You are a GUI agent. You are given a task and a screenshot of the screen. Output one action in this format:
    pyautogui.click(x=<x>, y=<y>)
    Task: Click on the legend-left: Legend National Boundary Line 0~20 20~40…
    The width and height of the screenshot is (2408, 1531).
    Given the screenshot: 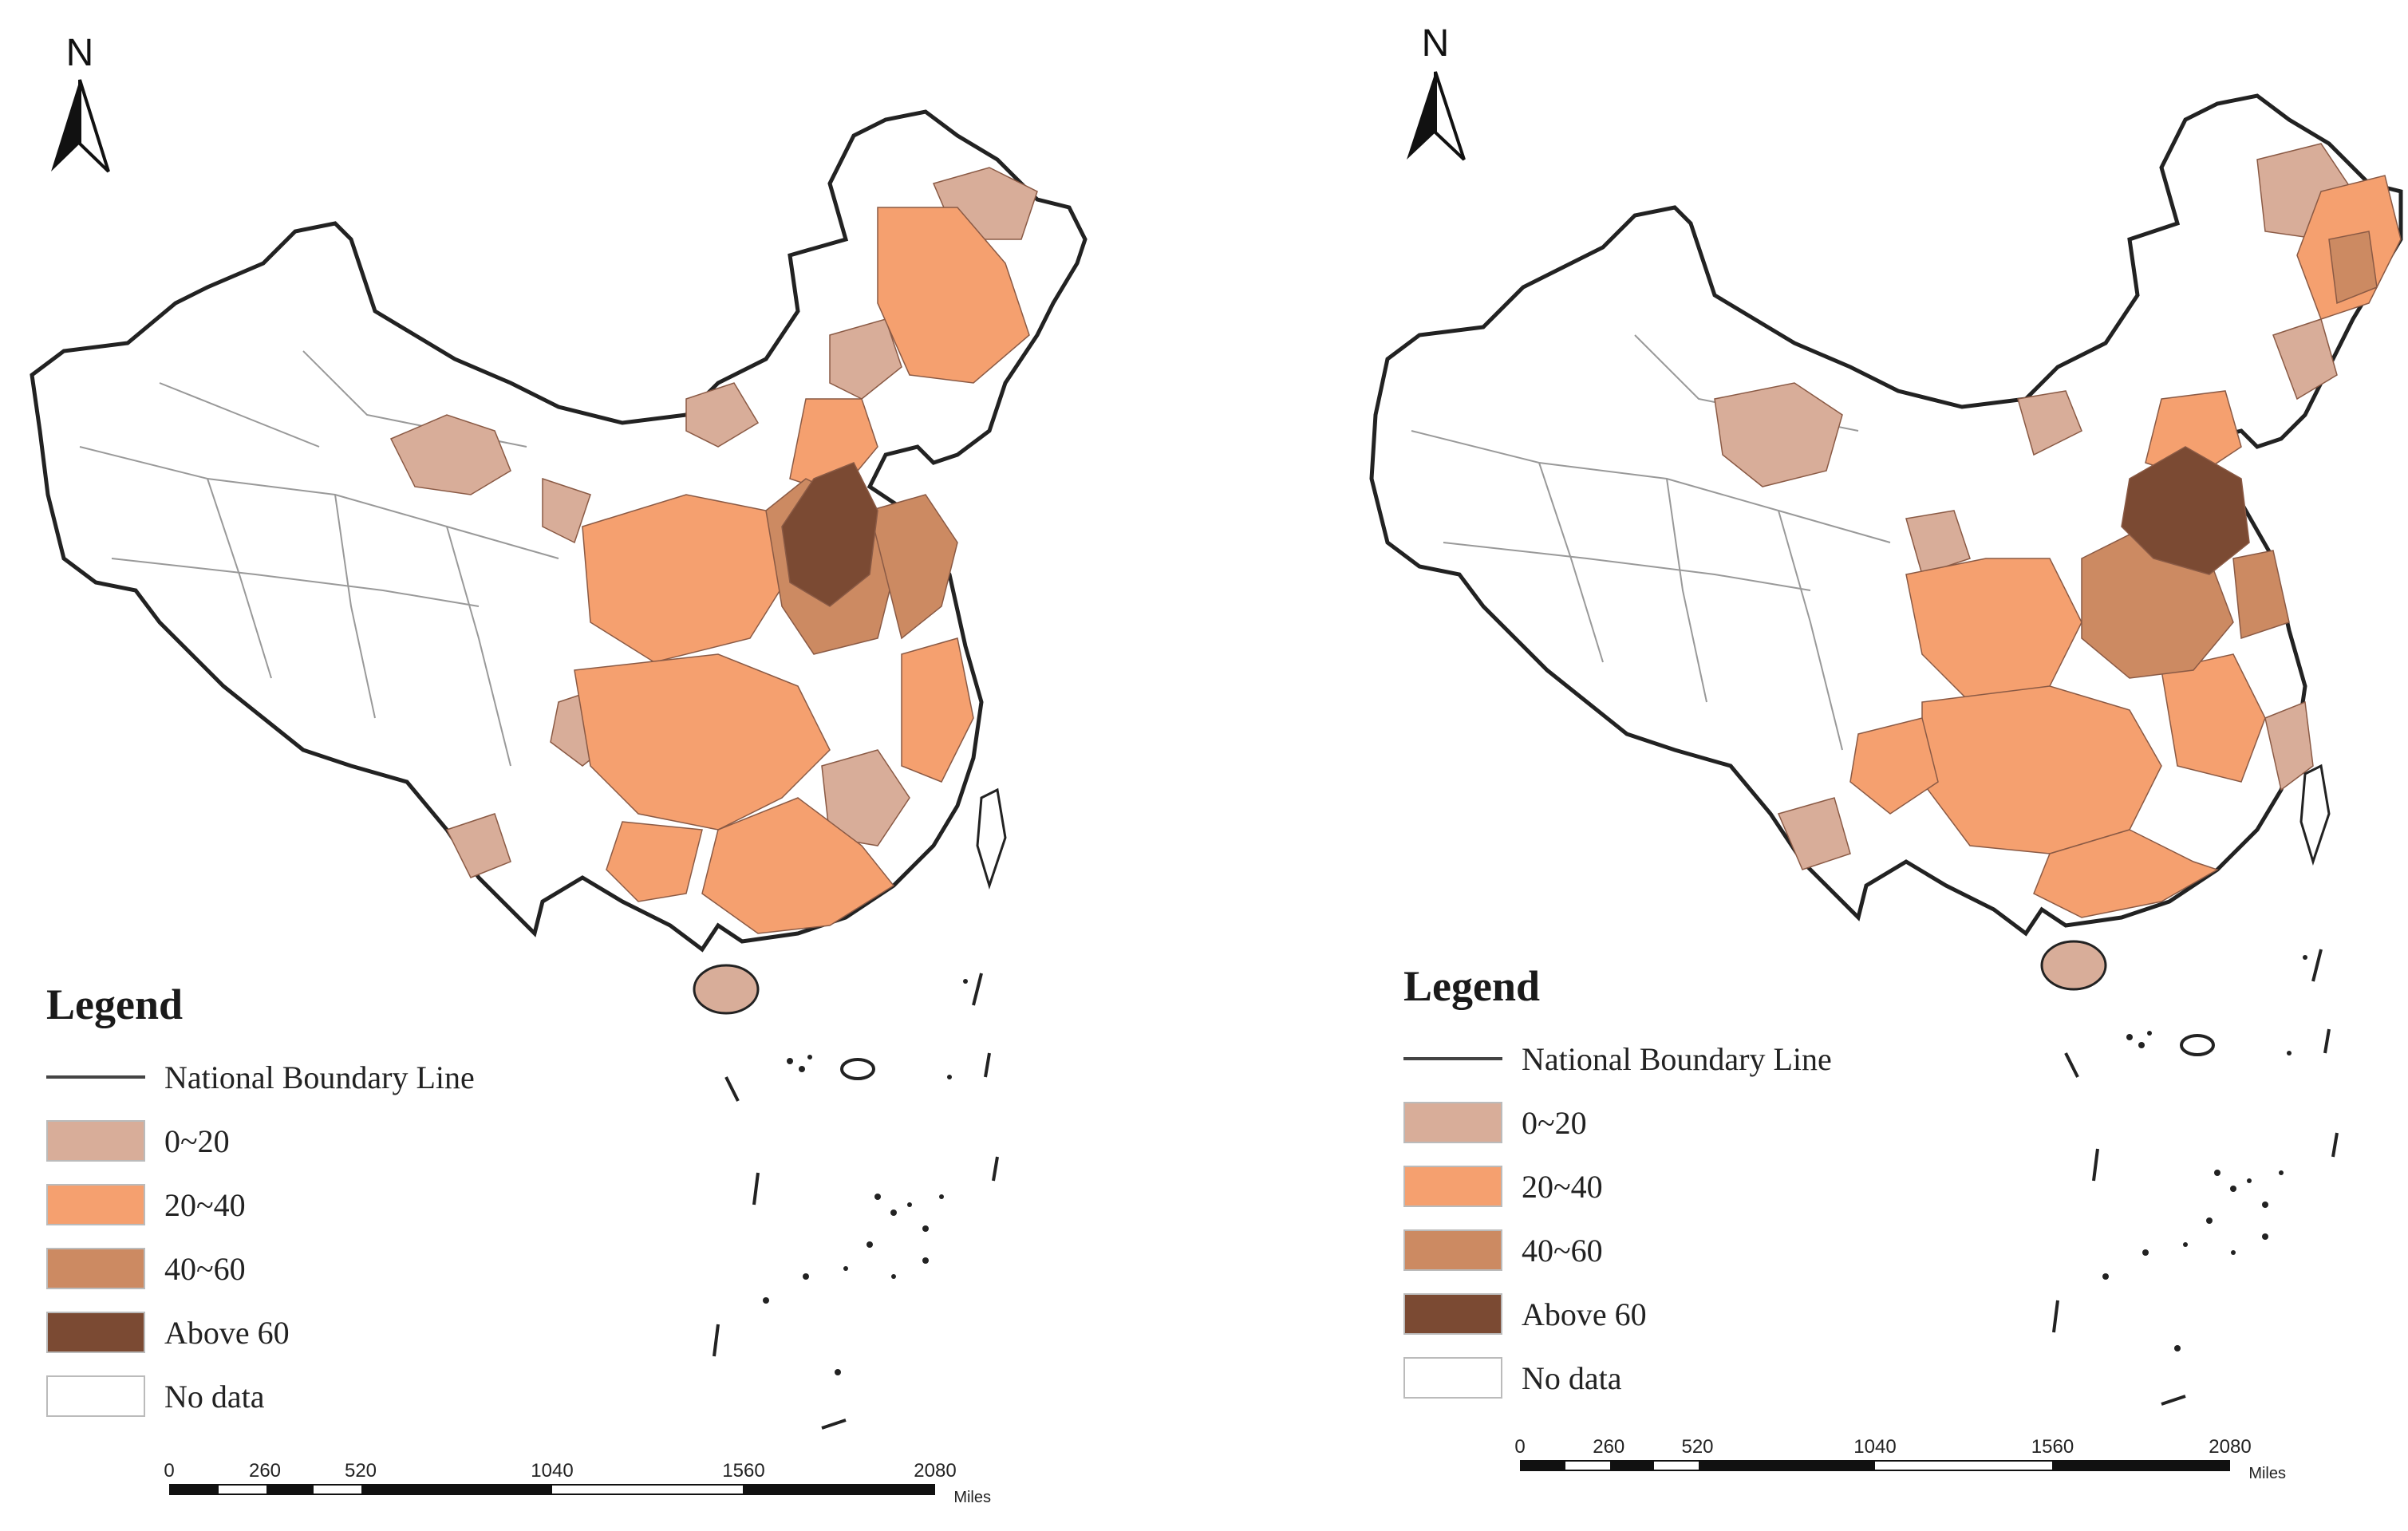 What is the action you would take?
    pyautogui.click(x=260, y=1204)
    